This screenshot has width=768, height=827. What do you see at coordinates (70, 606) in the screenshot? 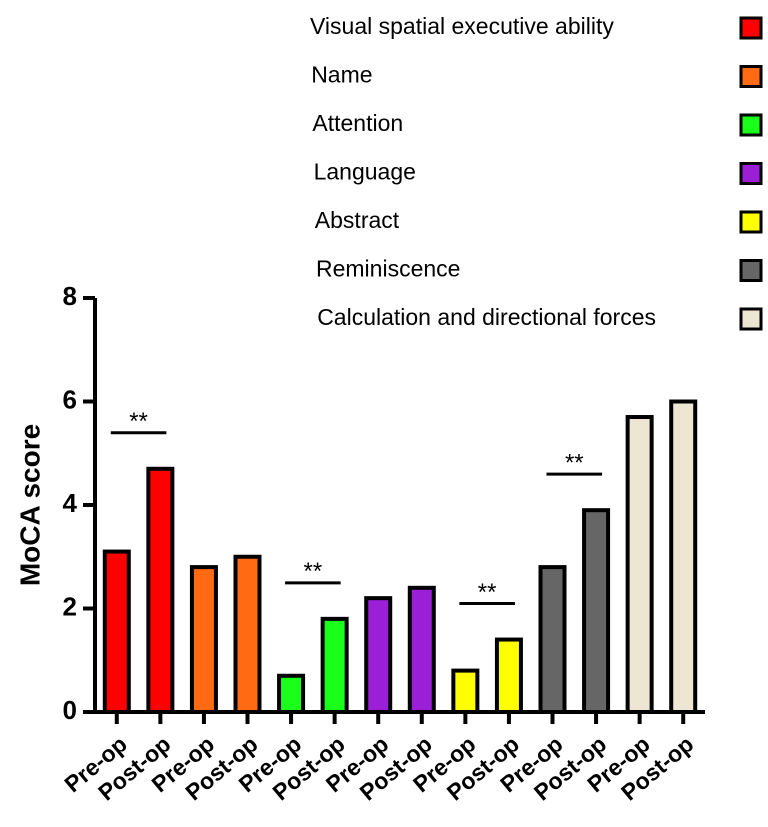
I see `y-tick-label: 2` at bounding box center [70, 606].